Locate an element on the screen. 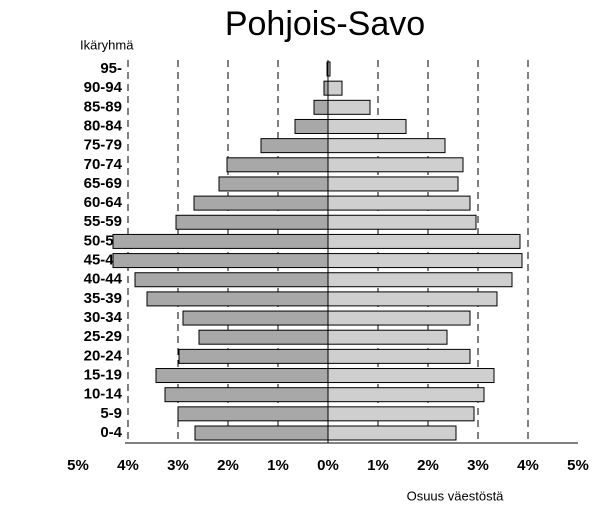 The image size is (608, 516). y-tick-label: 35-39 is located at coordinates (103, 298).